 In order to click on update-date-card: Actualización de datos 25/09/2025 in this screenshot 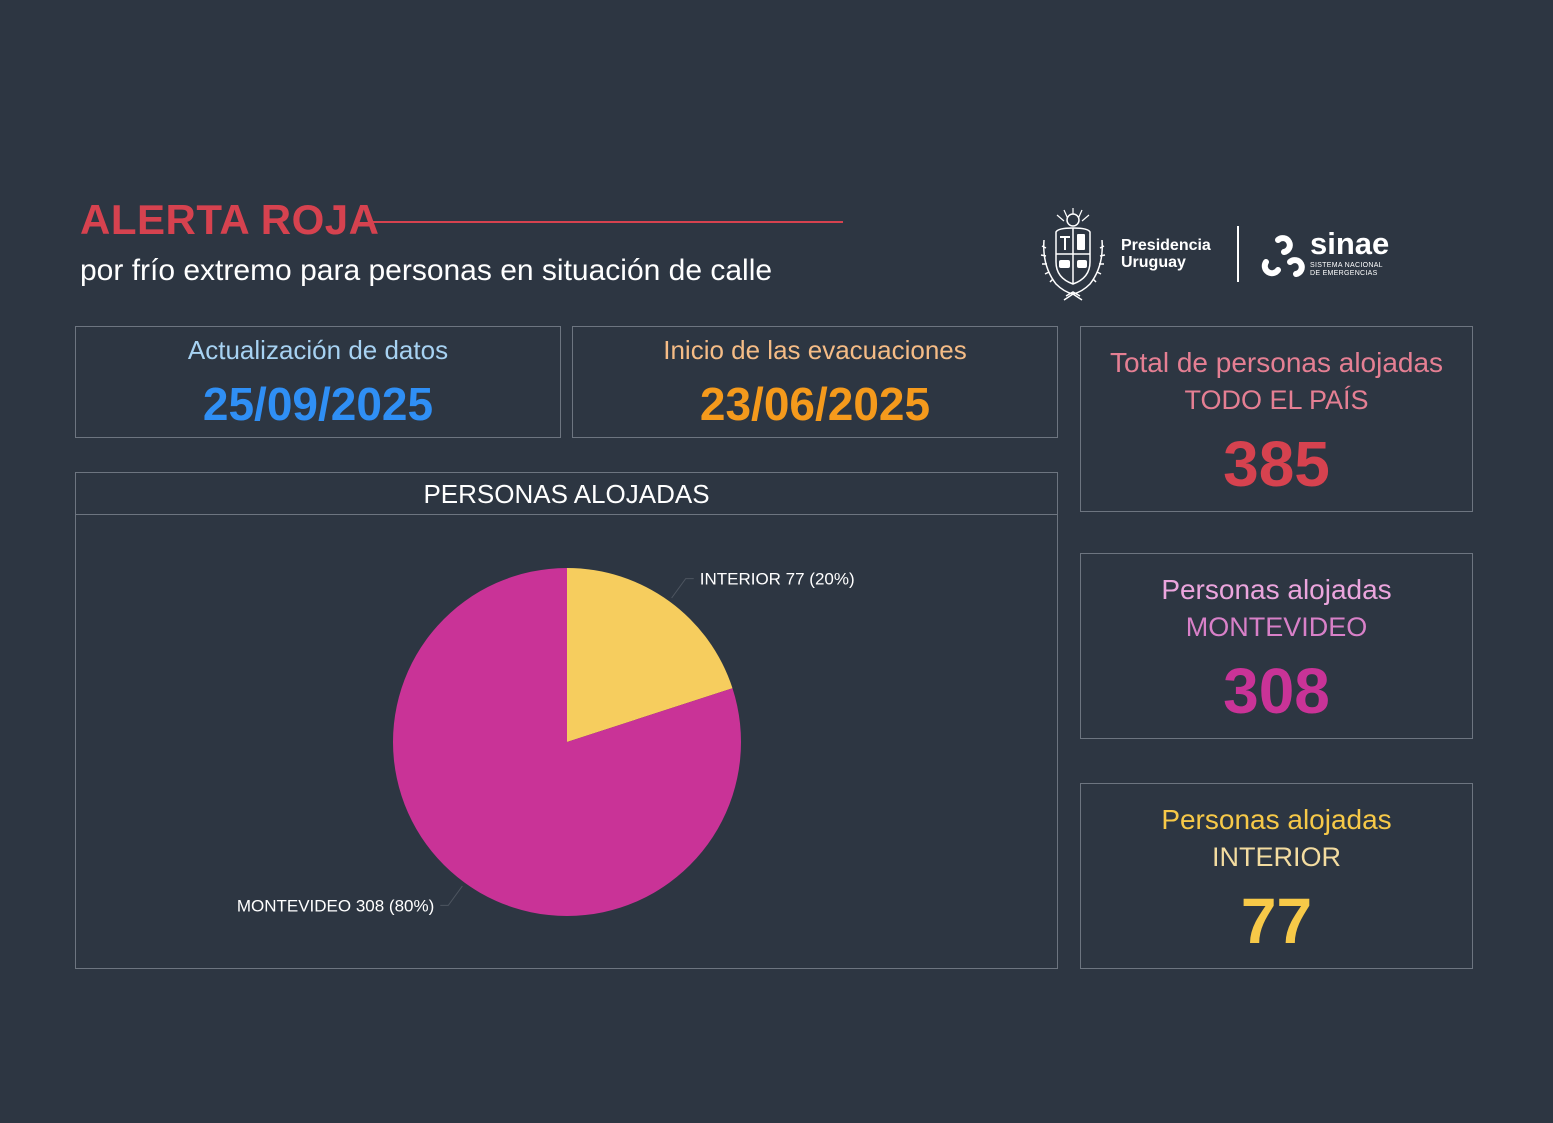, I will do `click(318, 382)`.